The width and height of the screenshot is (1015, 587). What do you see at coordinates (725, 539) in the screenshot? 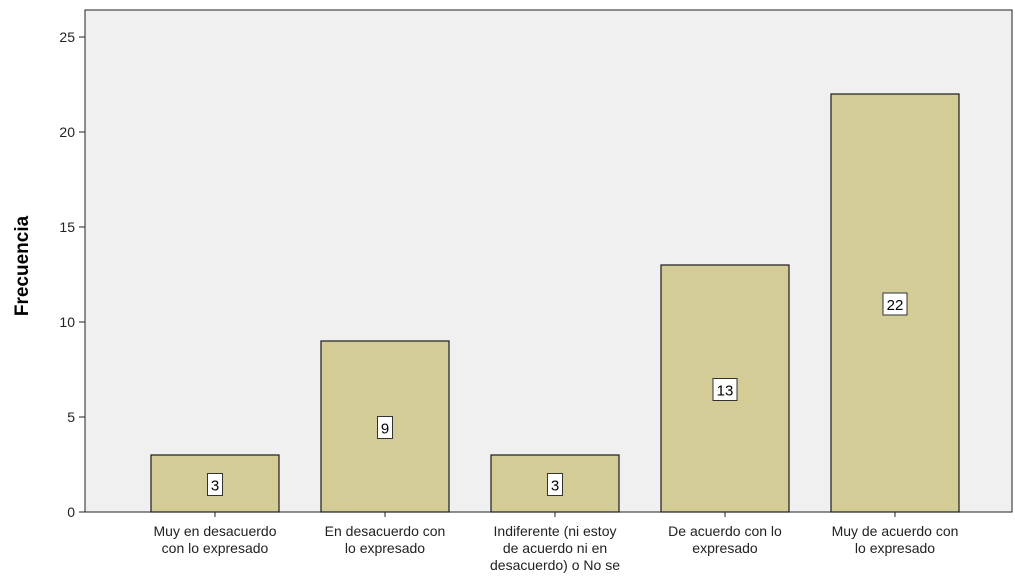
I see `x-tick-label: De acuerdo con lo expresado` at bounding box center [725, 539].